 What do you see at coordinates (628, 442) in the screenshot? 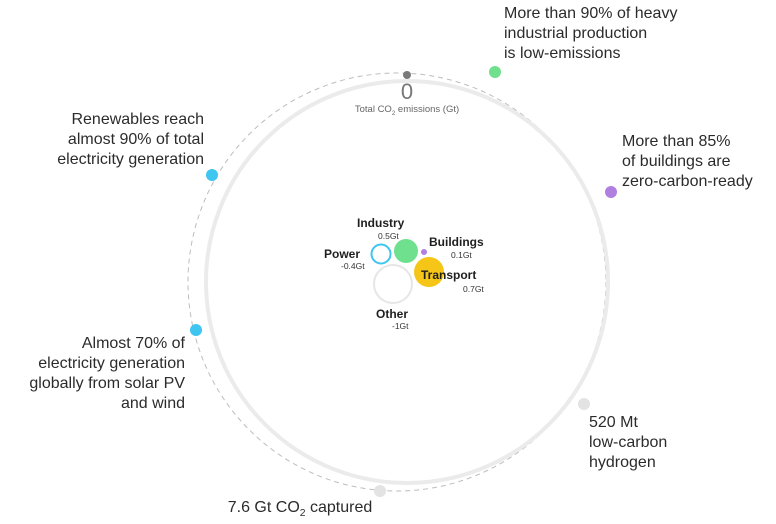
I see `hydrogen-milestone-label: 520 Mt low-carbon hydrogen` at bounding box center [628, 442].